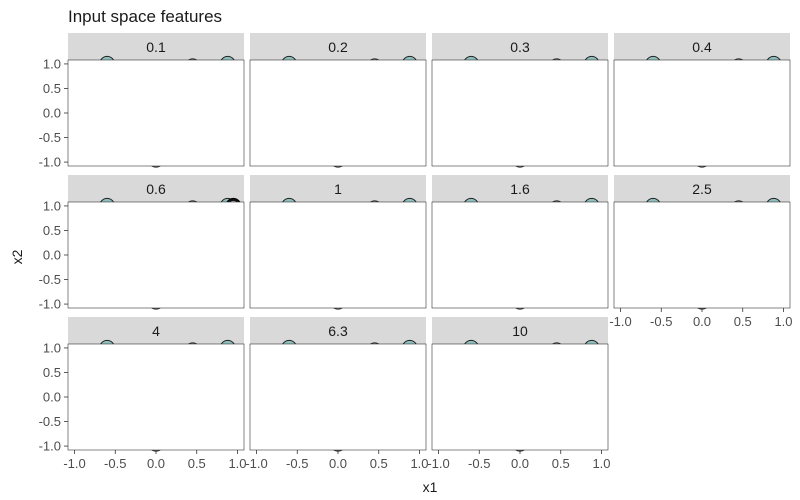 This screenshot has width=800, height=500. I want to click on facet-strip-label: 1, so click(338, 189).